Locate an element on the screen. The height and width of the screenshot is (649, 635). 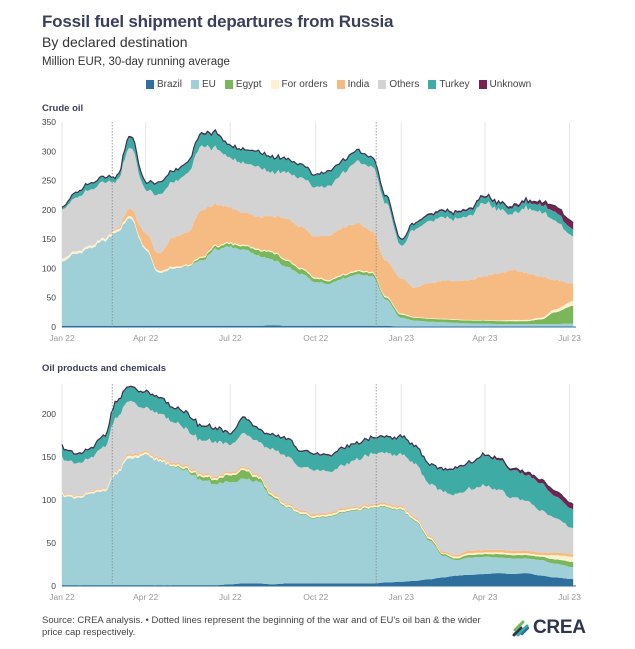
legend-label: Others is located at coordinates (404, 84).